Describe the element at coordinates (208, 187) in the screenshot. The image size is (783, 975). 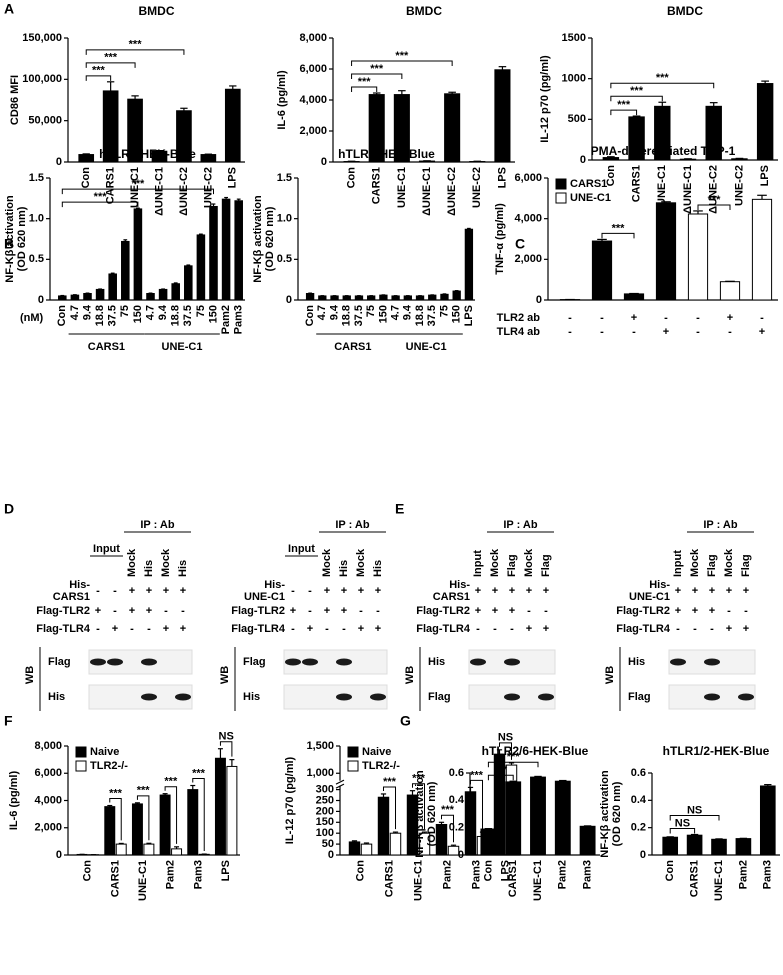
I see `x-tick-label: UNE-C2` at that location.